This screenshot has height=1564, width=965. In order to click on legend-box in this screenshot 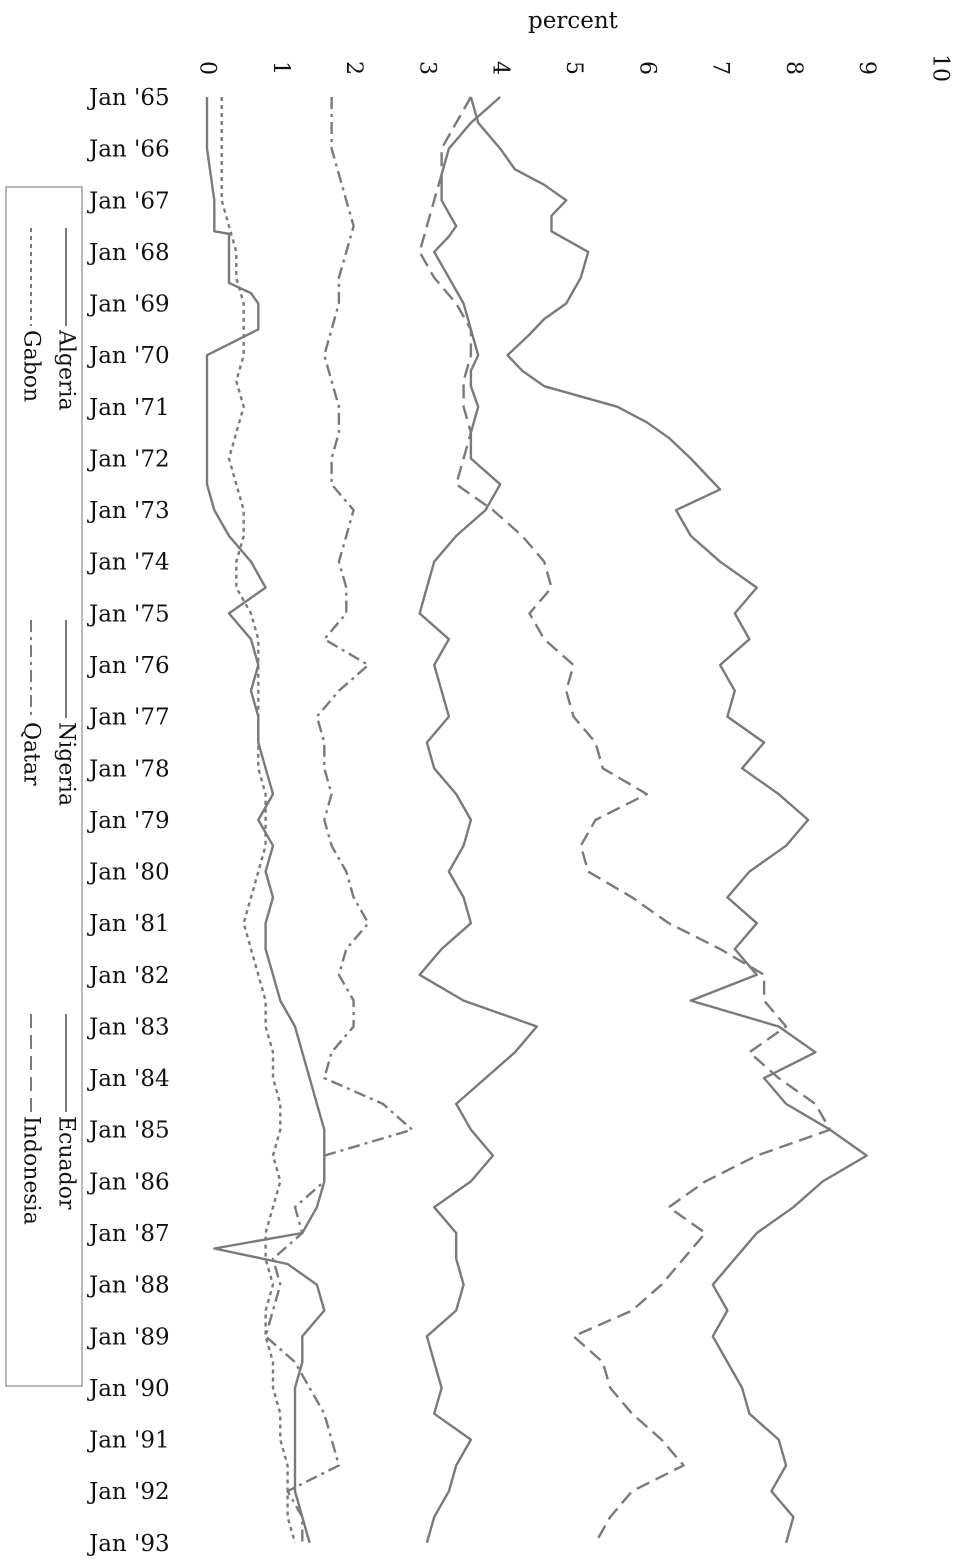, I will do `click(44, 786)`.